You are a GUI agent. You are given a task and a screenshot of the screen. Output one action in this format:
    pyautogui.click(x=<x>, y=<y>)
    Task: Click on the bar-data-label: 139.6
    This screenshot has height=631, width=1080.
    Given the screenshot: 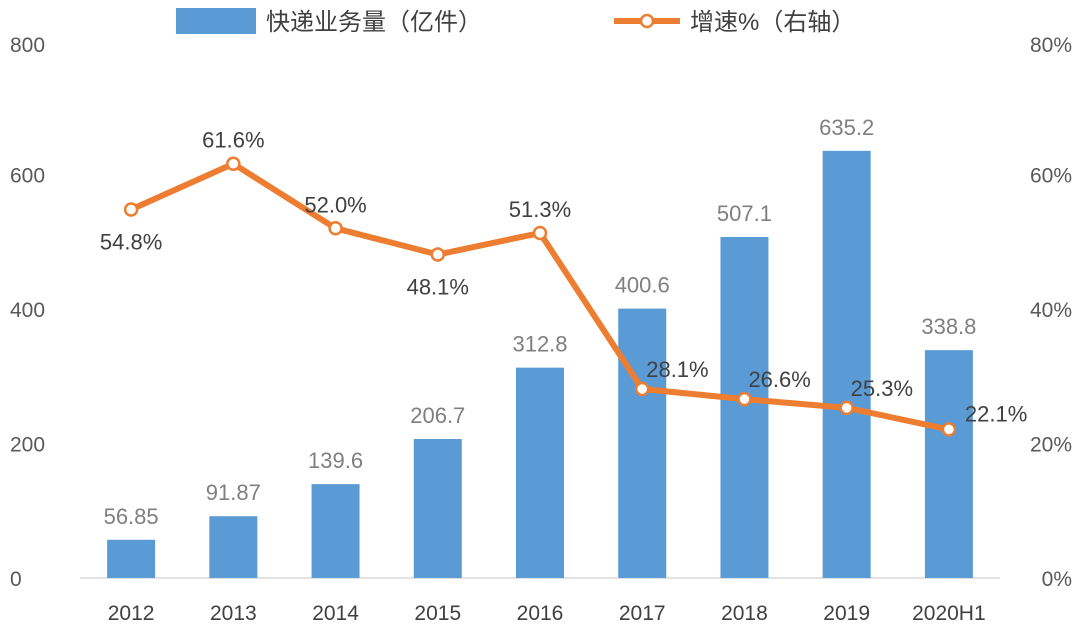 What is the action you would take?
    pyautogui.click(x=335, y=460)
    